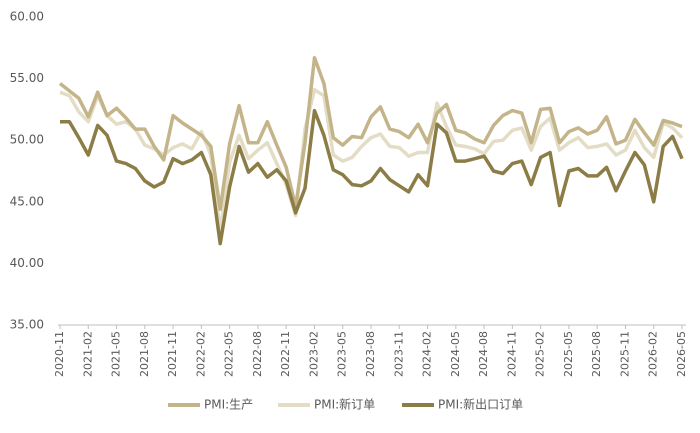 This screenshot has width=700, height=433. What do you see at coordinates (480, 404) in the screenshot?
I see `legend-label: PMI:新出口订单` at bounding box center [480, 404].